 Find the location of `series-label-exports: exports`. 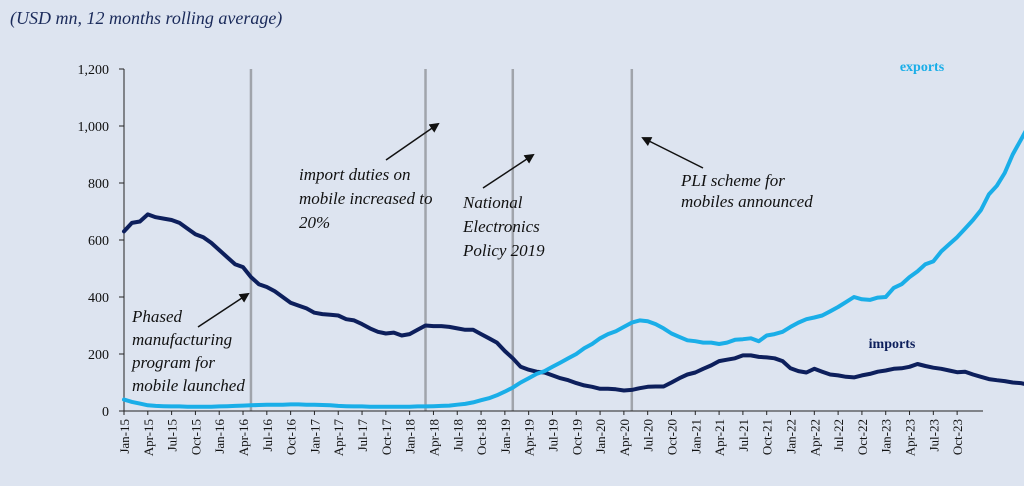

series-label-exports: exports is located at coordinates (922, 67).